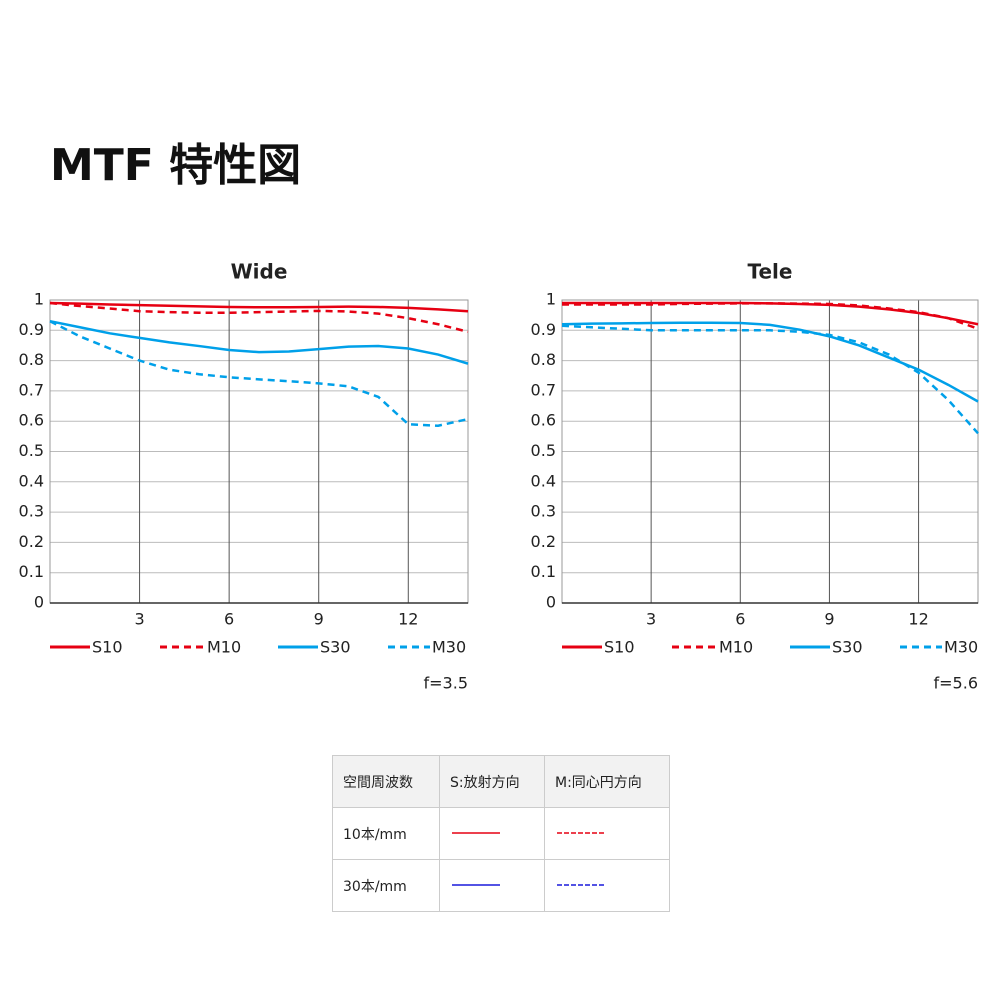  I want to click on row-label: 30本/mm, so click(386, 885).